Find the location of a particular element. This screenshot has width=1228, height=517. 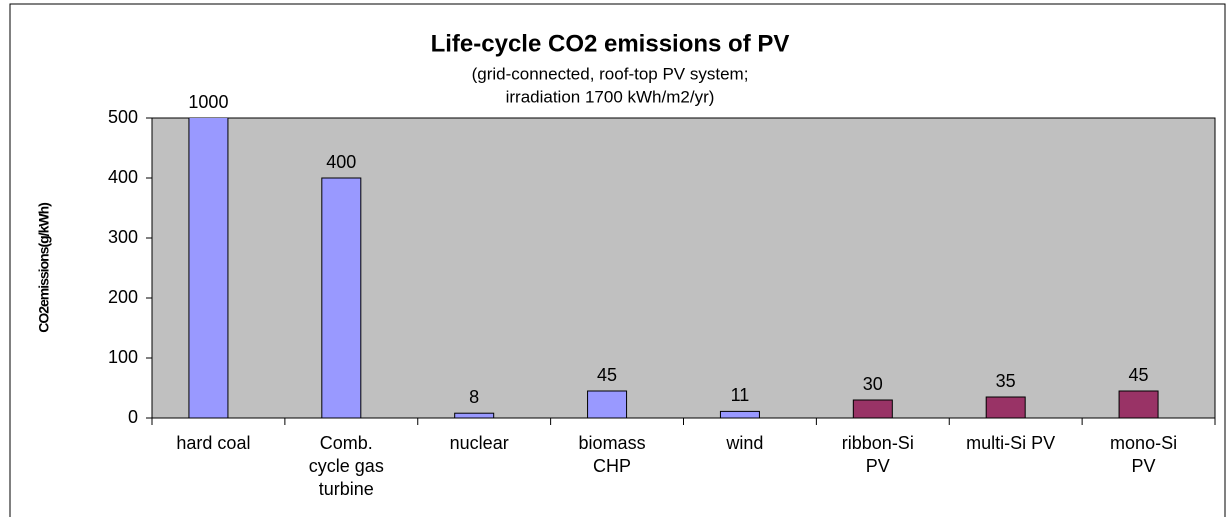

x-tick-label: nuclear is located at coordinates (479, 443).